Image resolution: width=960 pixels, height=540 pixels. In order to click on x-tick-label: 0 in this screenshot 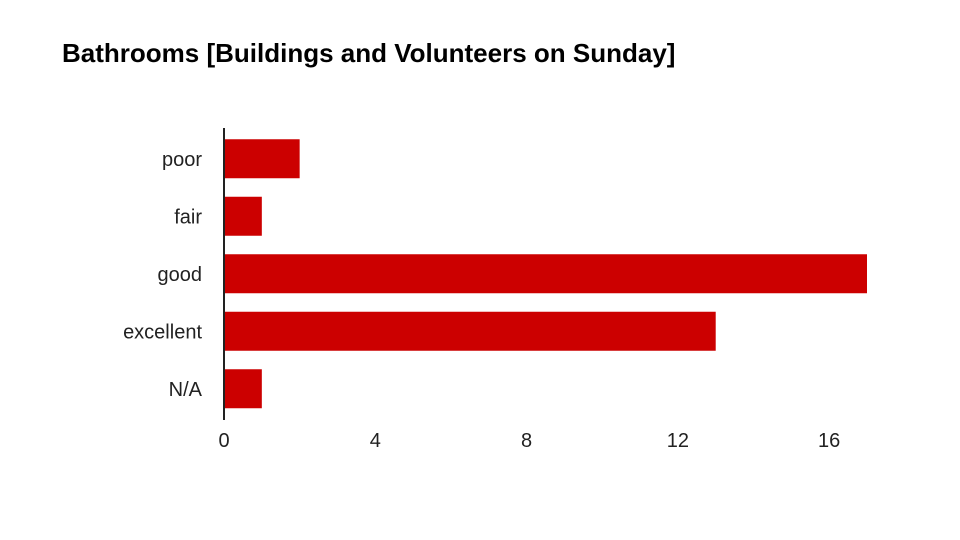, I will do `click(223, 441)`.